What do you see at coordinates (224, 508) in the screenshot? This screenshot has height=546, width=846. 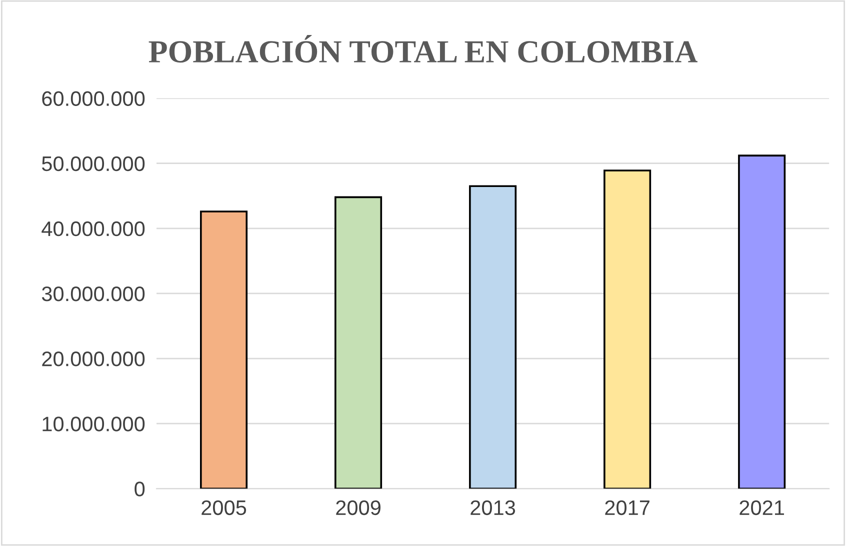 I see `x-tick-label: 2005` at bounding box center [224, 508].